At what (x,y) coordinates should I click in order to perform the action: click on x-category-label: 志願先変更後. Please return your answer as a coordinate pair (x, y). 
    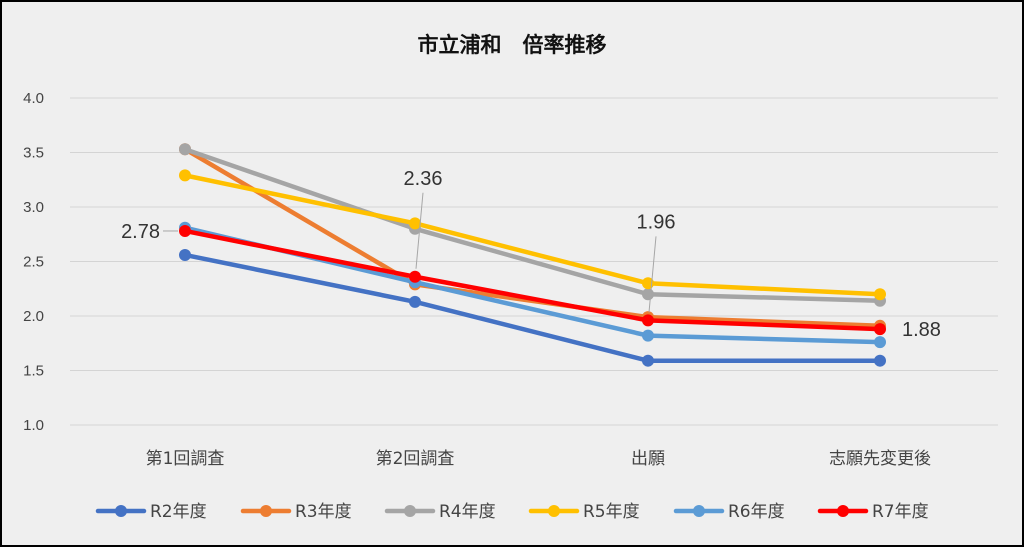
    Looking at the image, I should click on (880, 459).